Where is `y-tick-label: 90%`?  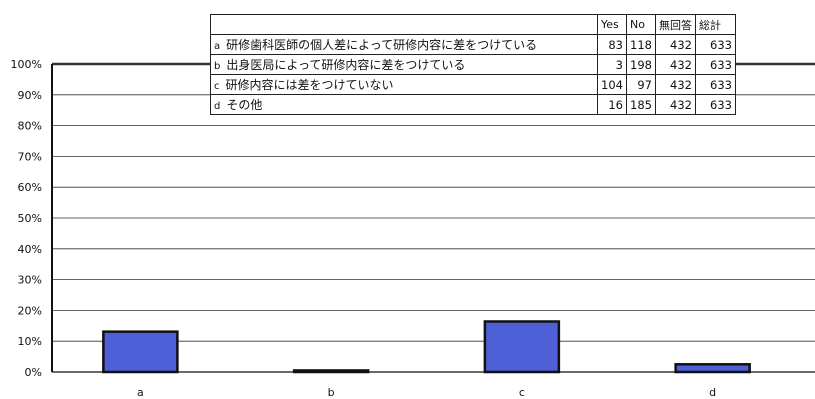
y-tick-label: 90% is located at coordinates (30, 95).